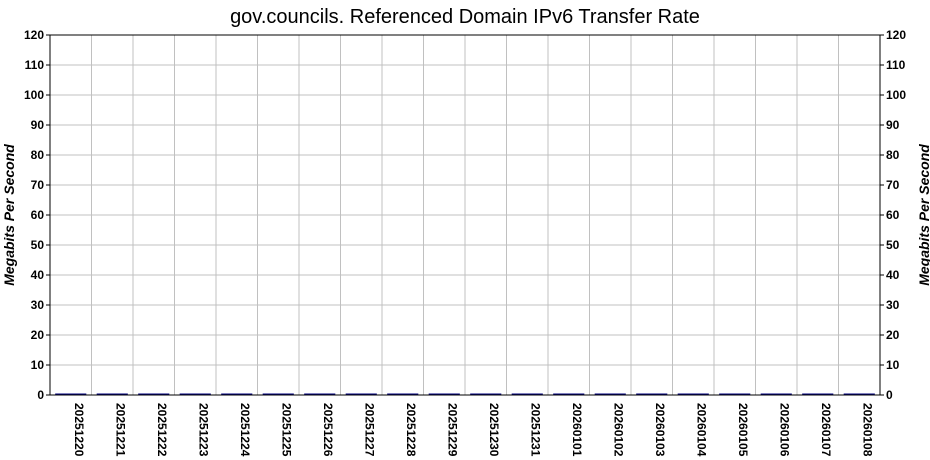 This screenshot has width=930, height=460. Describe the element at coordinates (245, 430) in the screenshot. I see `x-tick-label: 20251224` at that location.